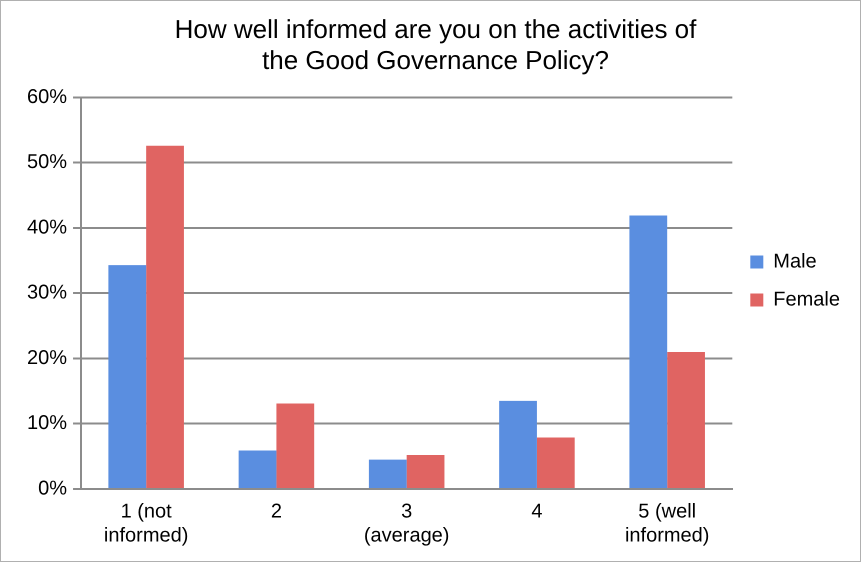  I want to click on x-tick-label: 5 (well informed), so click(667, 523).